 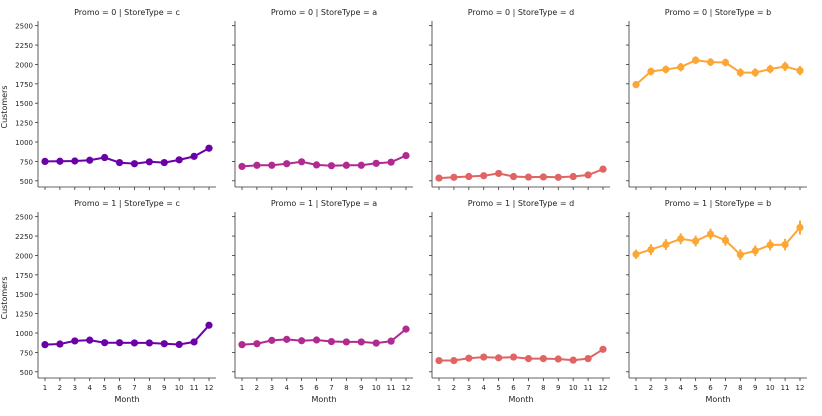 What do you see at coordinates (24, 334) in the screenshot?
I see `y-tick-label: 1000` at bounding box center [24, 334].